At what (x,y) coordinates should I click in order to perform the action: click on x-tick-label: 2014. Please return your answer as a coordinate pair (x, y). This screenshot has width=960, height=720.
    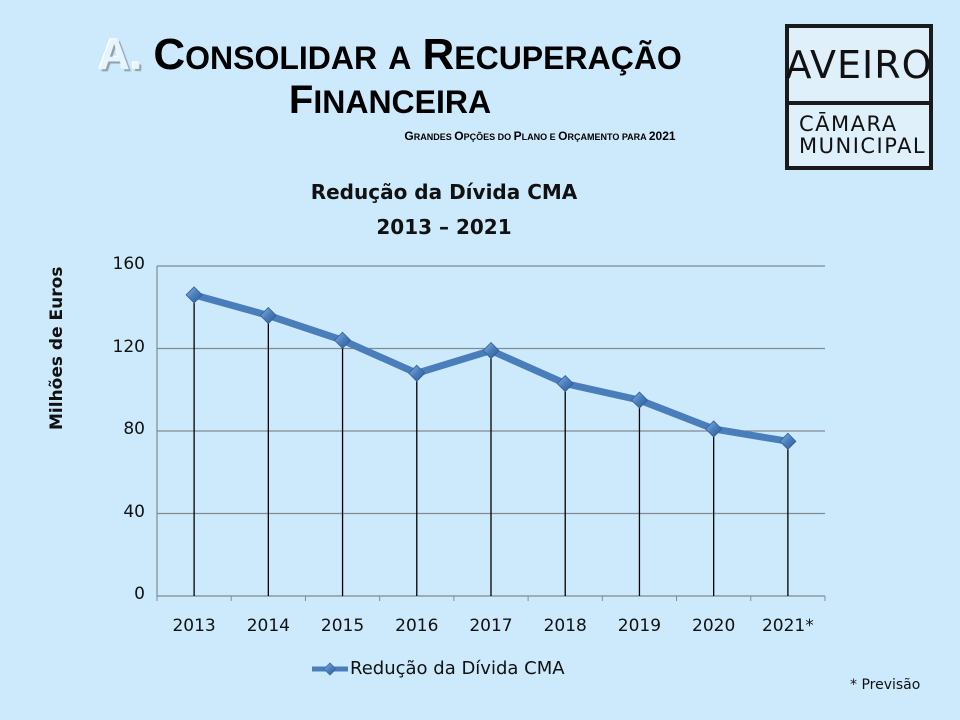
    Looking at the image, I should click on (268, 626).